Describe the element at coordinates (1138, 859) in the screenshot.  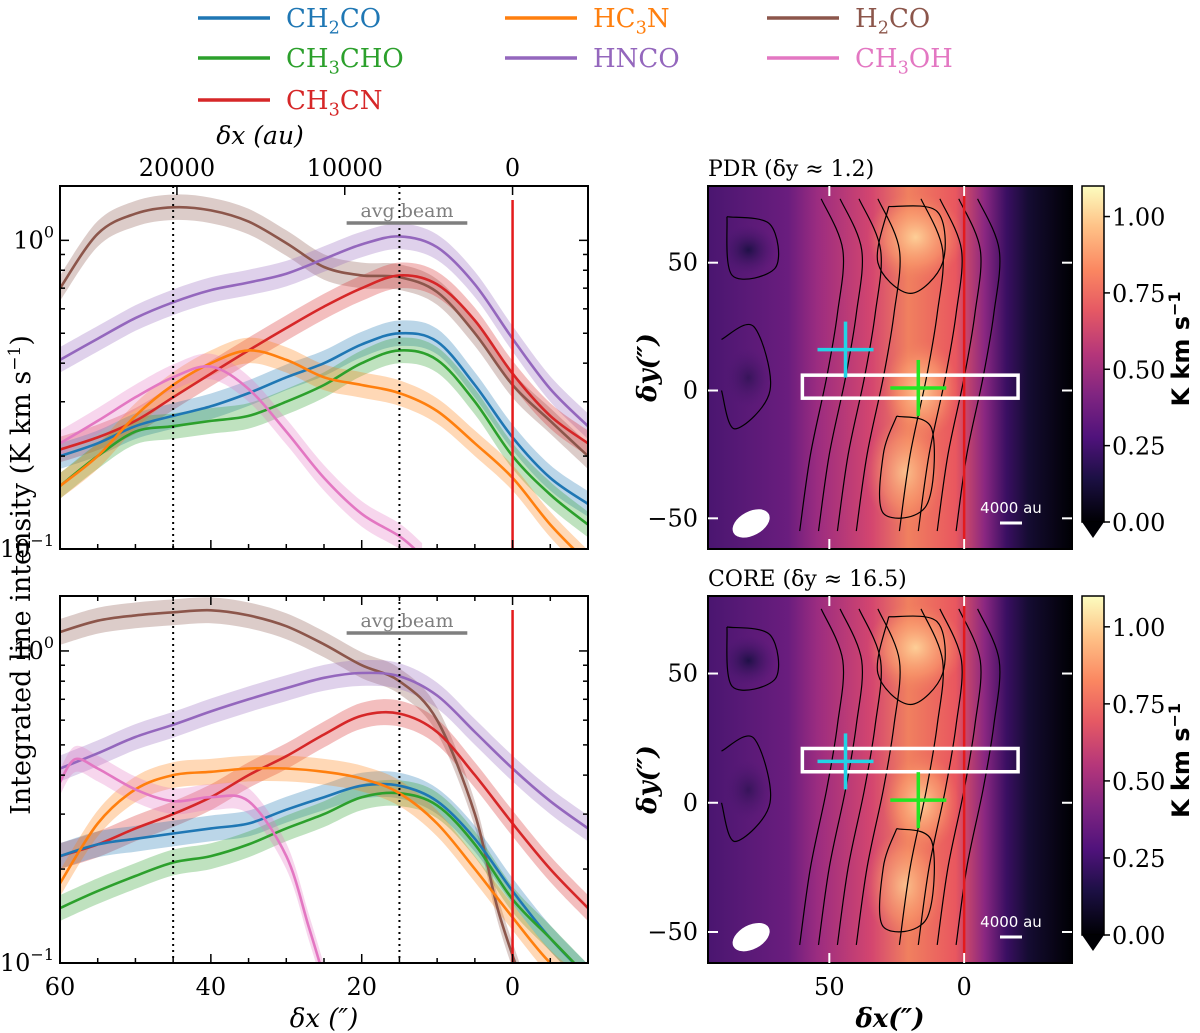
I see `colorbar-tick-label: 0.25` at that location.